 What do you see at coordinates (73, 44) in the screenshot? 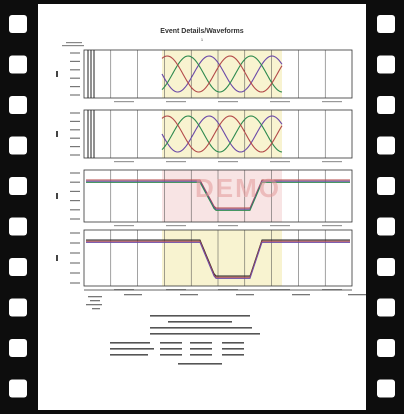
I see `header-small-text` at bounding box center [73, 44].